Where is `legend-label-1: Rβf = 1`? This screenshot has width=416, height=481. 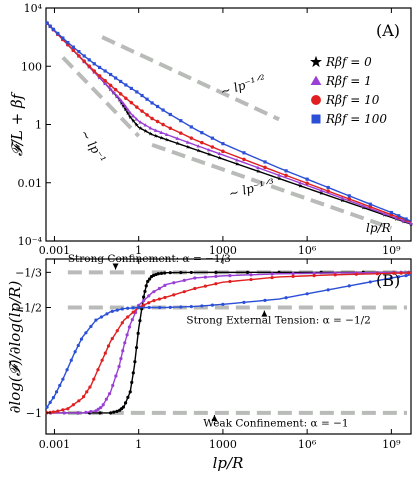 legend-label-1: Rβf = 1 is located at coordinates (348, 81).